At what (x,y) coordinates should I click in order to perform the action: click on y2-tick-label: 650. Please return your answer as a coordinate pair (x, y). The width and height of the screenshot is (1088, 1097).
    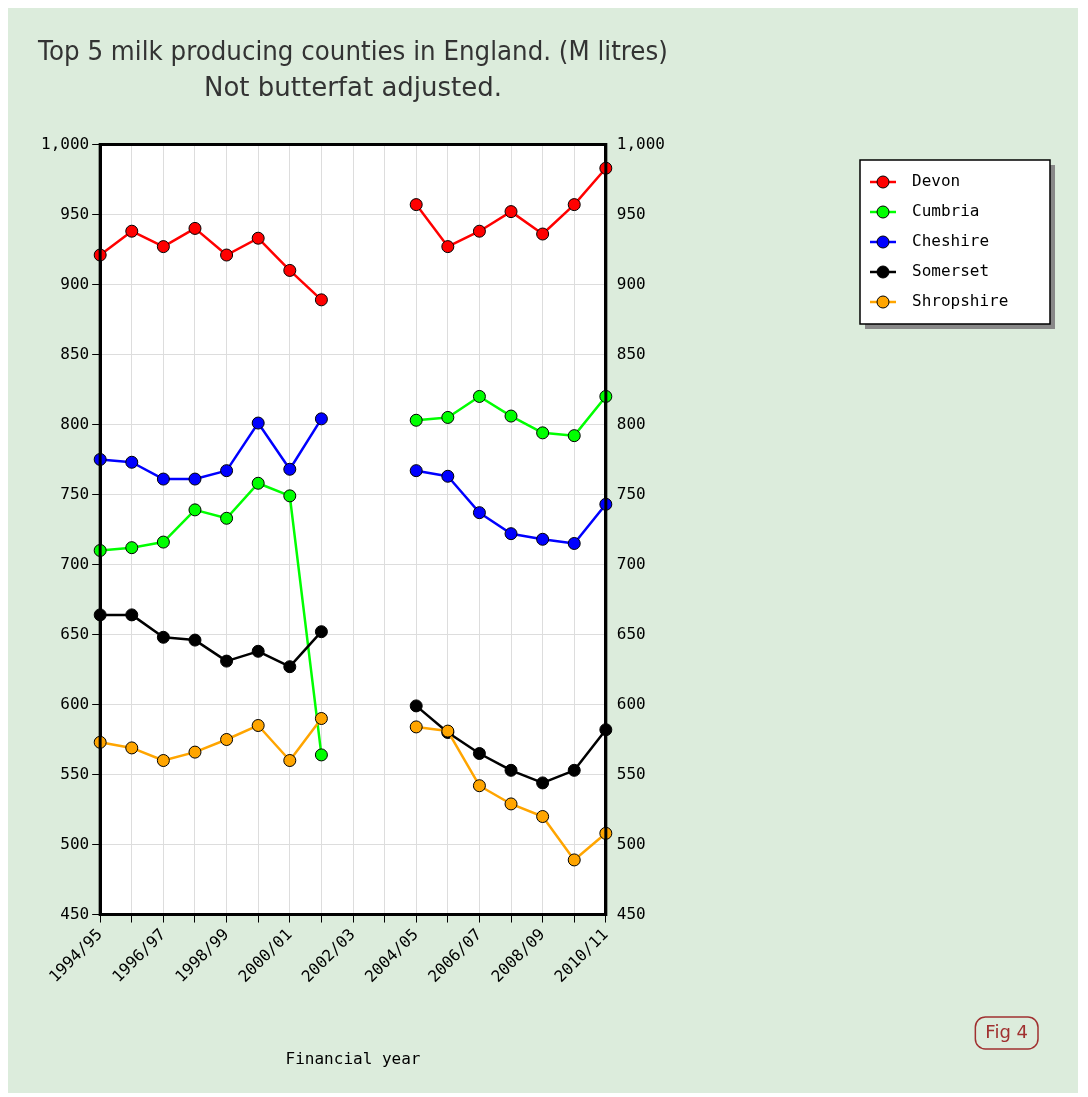
    Looking at the image, I should click on (631, 633).